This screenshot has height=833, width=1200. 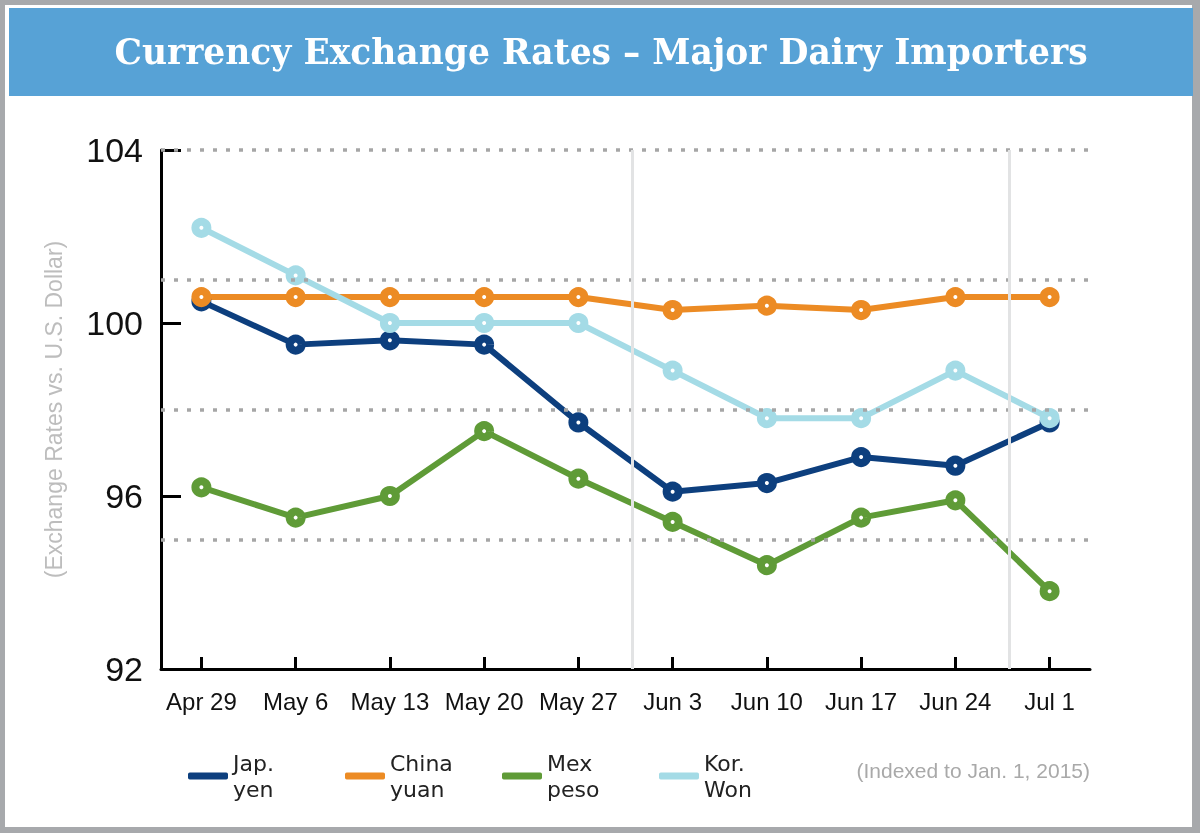 I want to click on x-tick-label: Apr 29, so click(x=201, y=701).